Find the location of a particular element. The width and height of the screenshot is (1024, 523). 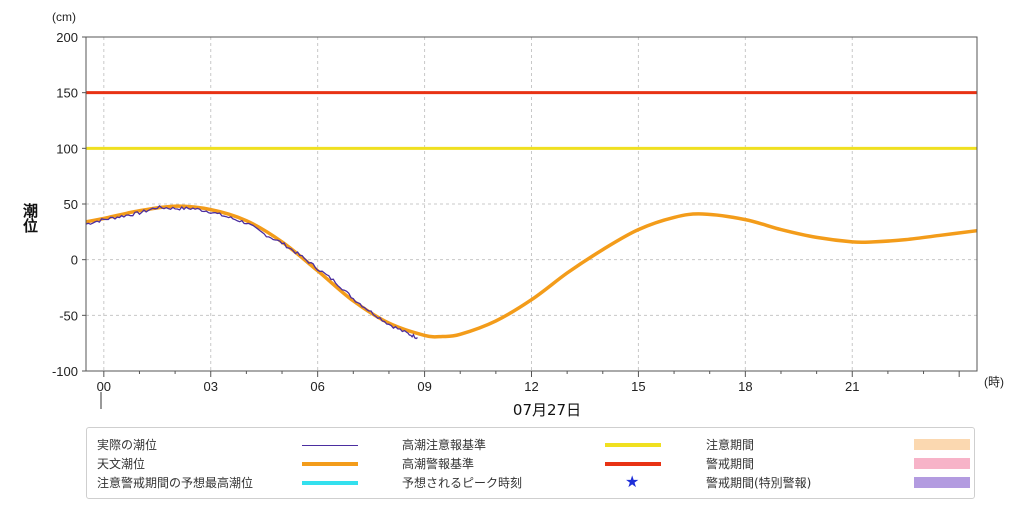

x-tick-label: 09 is located at coordinates (424, 386).